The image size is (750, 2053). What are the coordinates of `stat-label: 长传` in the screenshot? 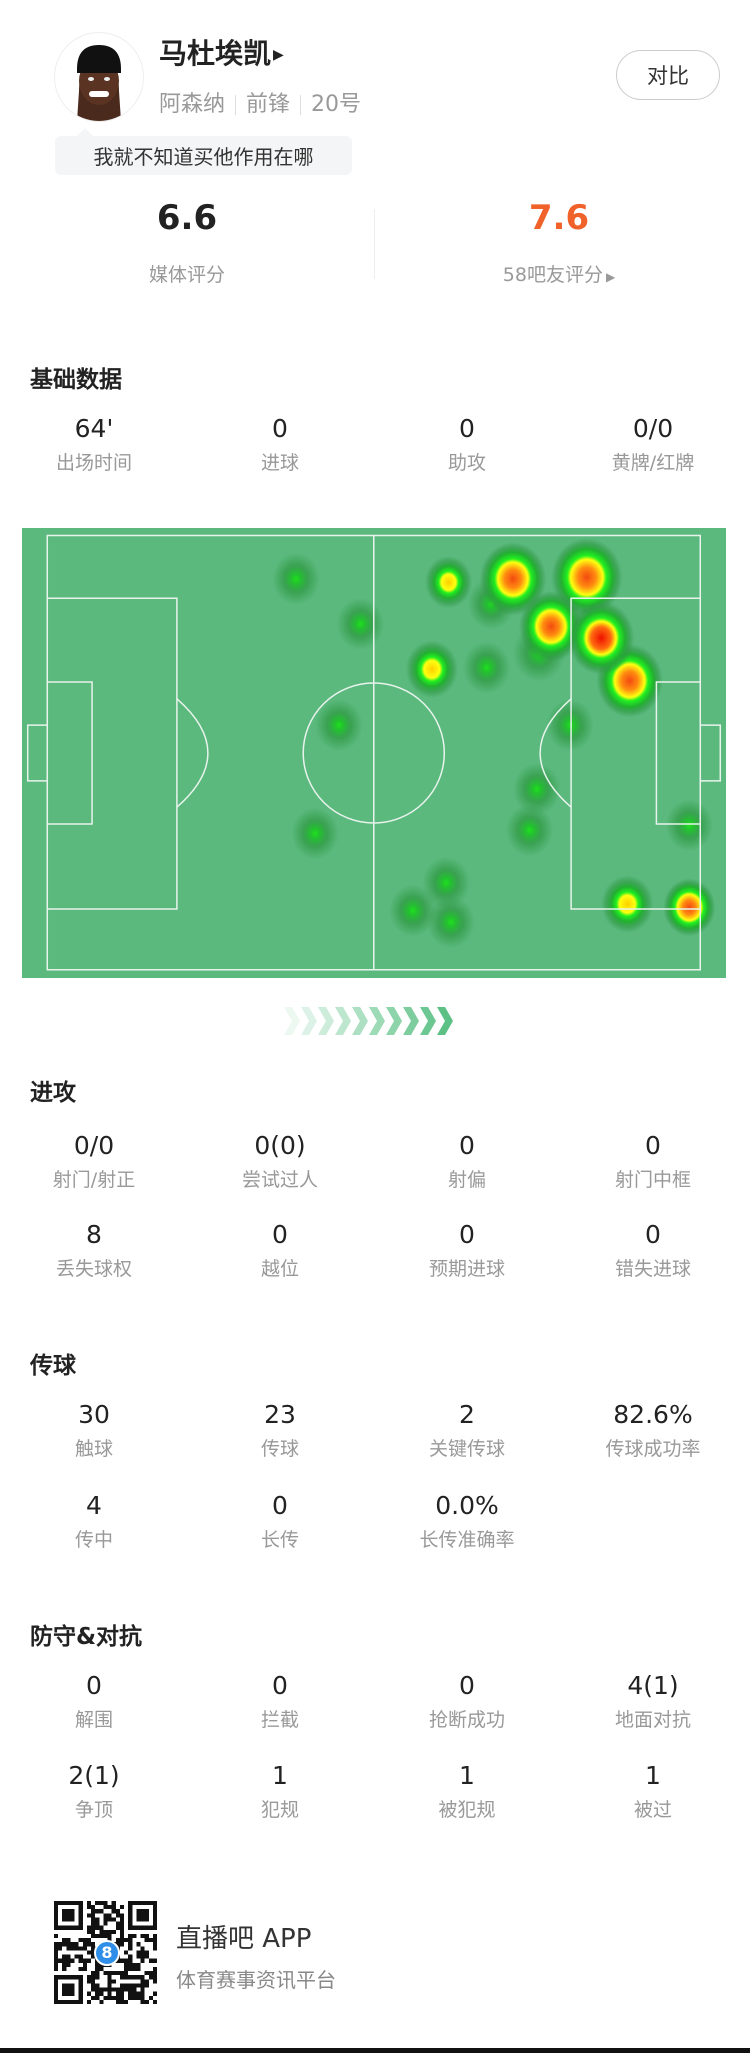 It's located at (279, 1540).